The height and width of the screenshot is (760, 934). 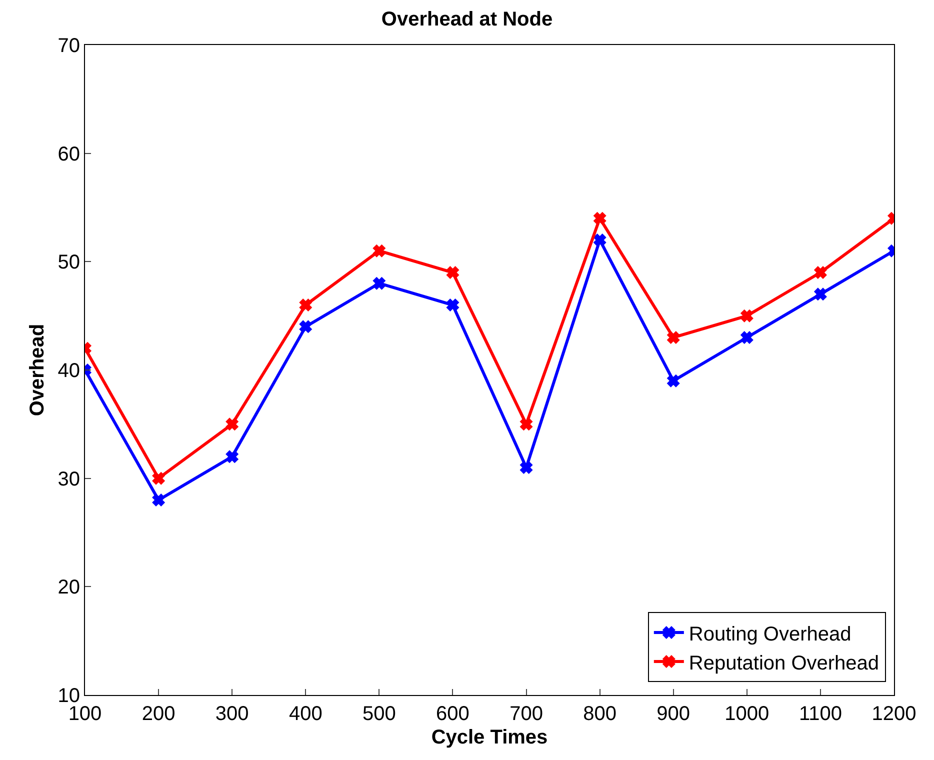 What do you see at coordinates (69, 46) in the screenshot?
I see `y-tick-label: 70` at bounding box center [69, 46].